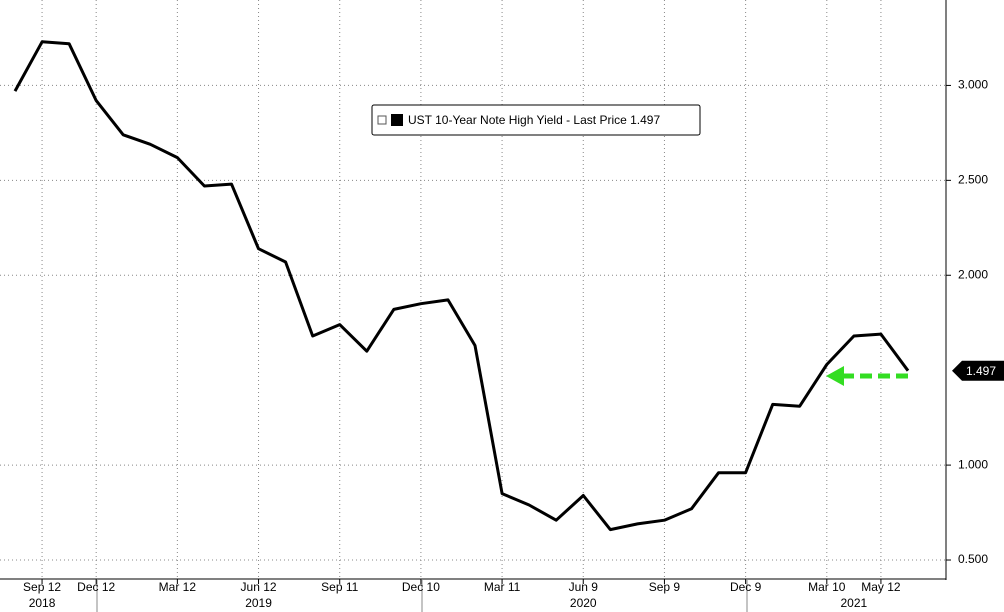  I want to click on last-price-tag, so click(978, 370).